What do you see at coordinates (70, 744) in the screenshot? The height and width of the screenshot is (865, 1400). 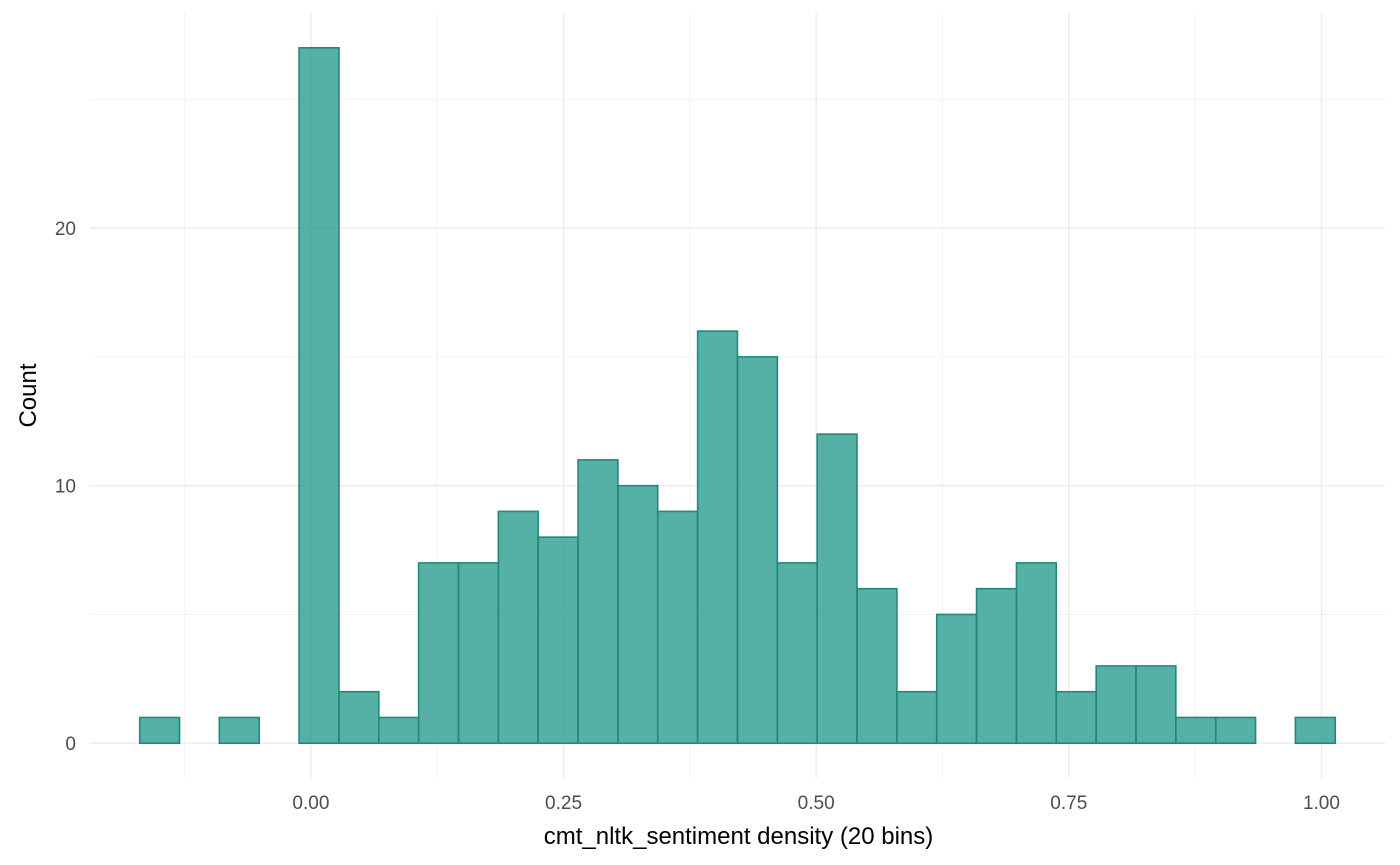 I see `y-tick-label-0: 0` at bounding box center [70, 744].